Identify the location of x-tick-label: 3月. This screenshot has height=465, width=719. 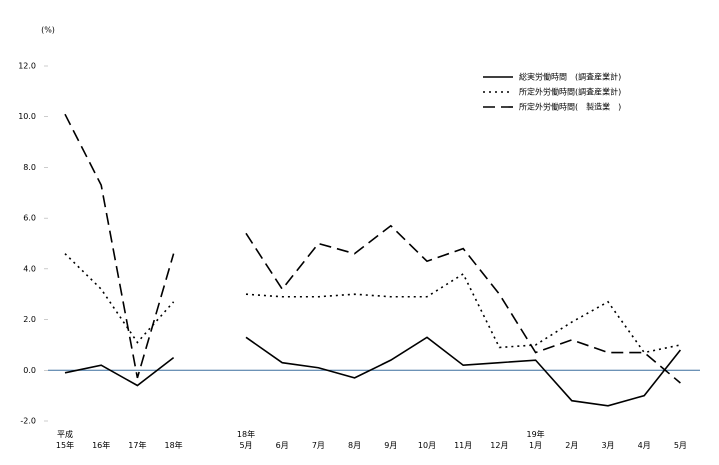
(607, 445).